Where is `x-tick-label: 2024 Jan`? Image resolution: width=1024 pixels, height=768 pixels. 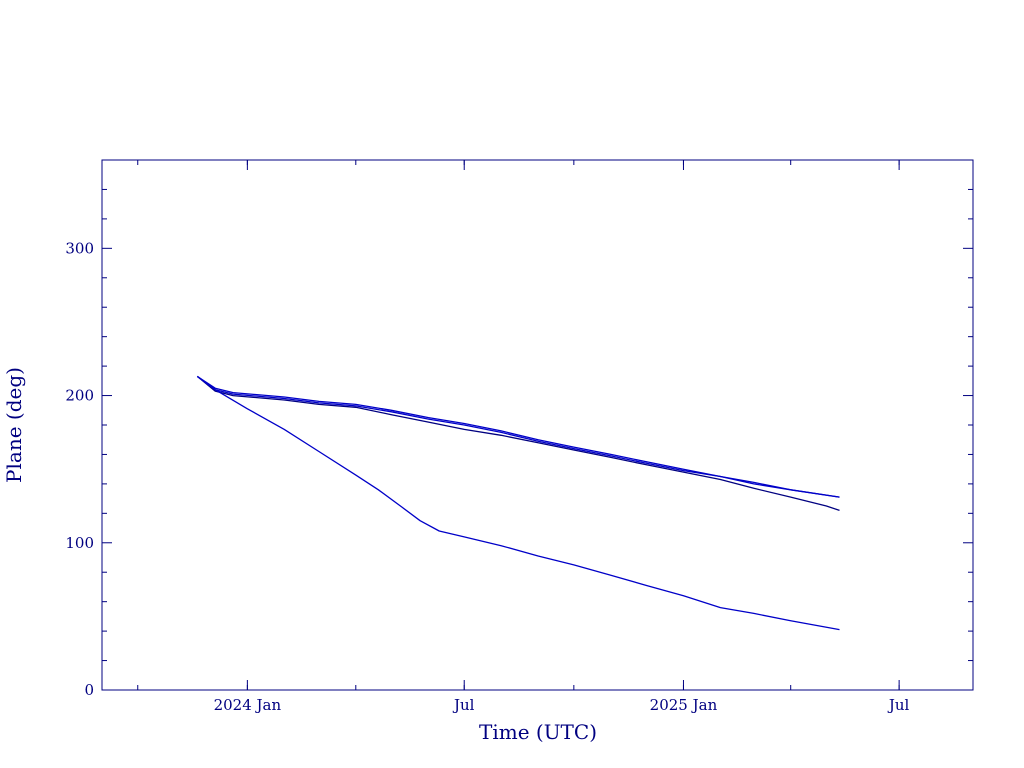
x-tick-label: 2024 Jan is located at coordinates (248, 705).